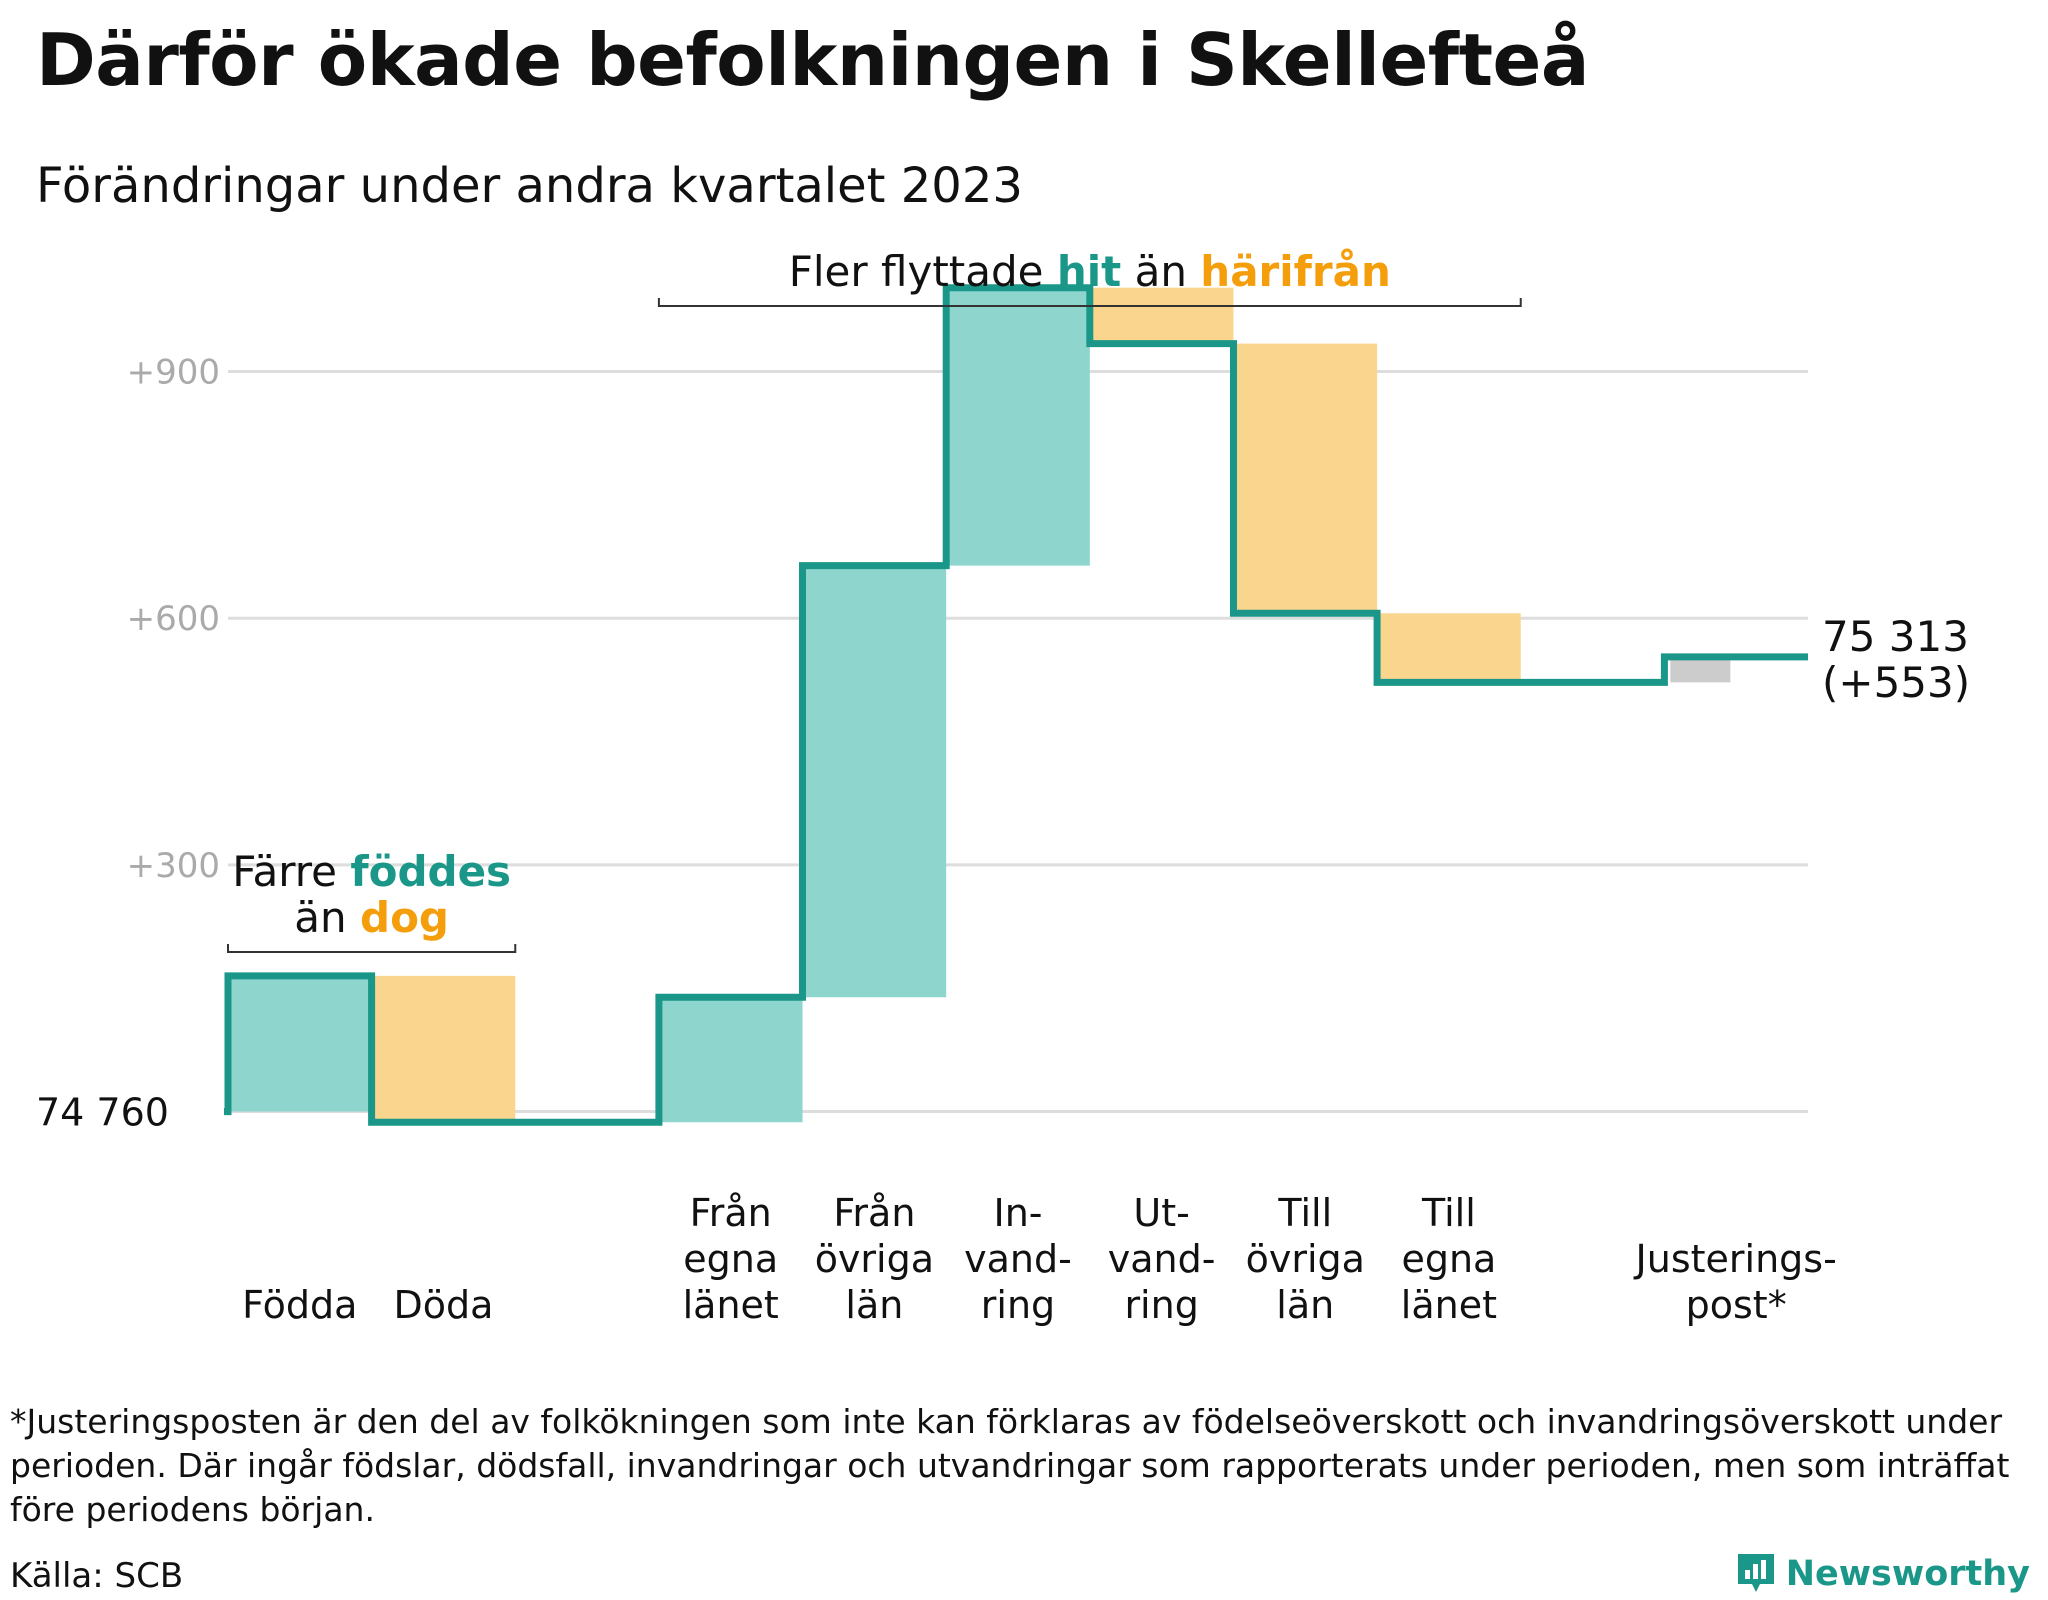 This screenshot has height=1600, width=2048. What do you see at coordinates (1735, 1282) in the screenshot?
I see `category-label: Justerings-post*` at bounding box center [1735, 1282].